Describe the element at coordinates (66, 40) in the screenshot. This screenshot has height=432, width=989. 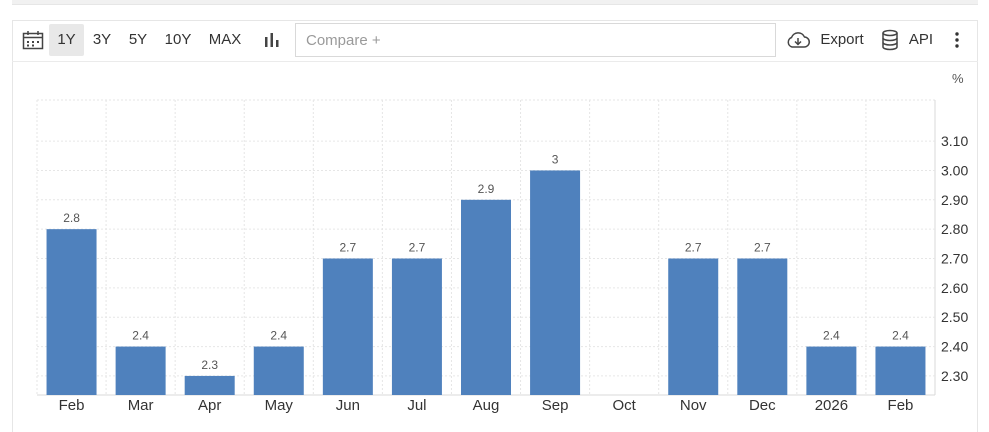
I see `range-1y-button: 1Y` at that location.